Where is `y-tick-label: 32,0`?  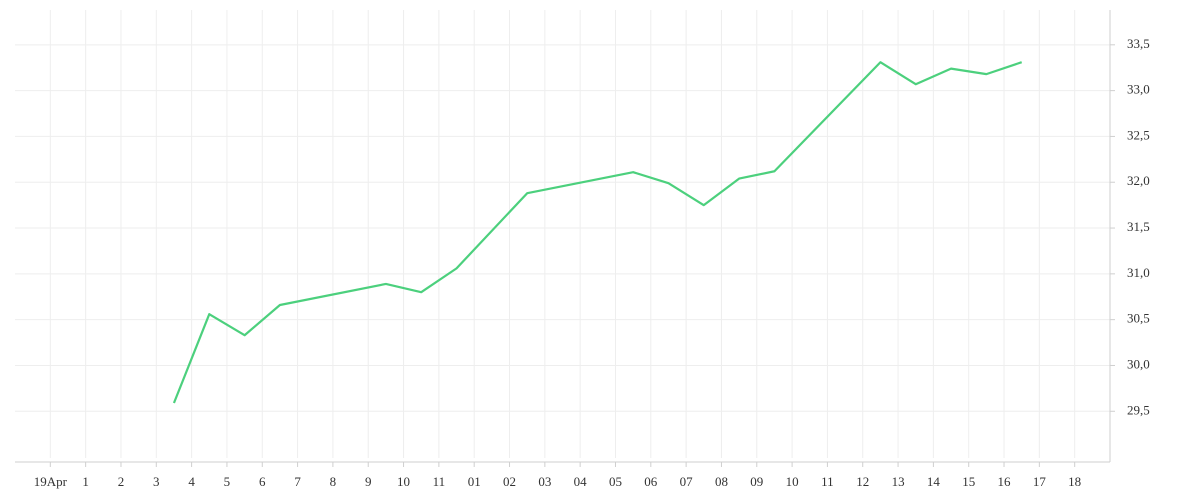 y-tick-label: 32,0 is located at coordinates (1138, 180).